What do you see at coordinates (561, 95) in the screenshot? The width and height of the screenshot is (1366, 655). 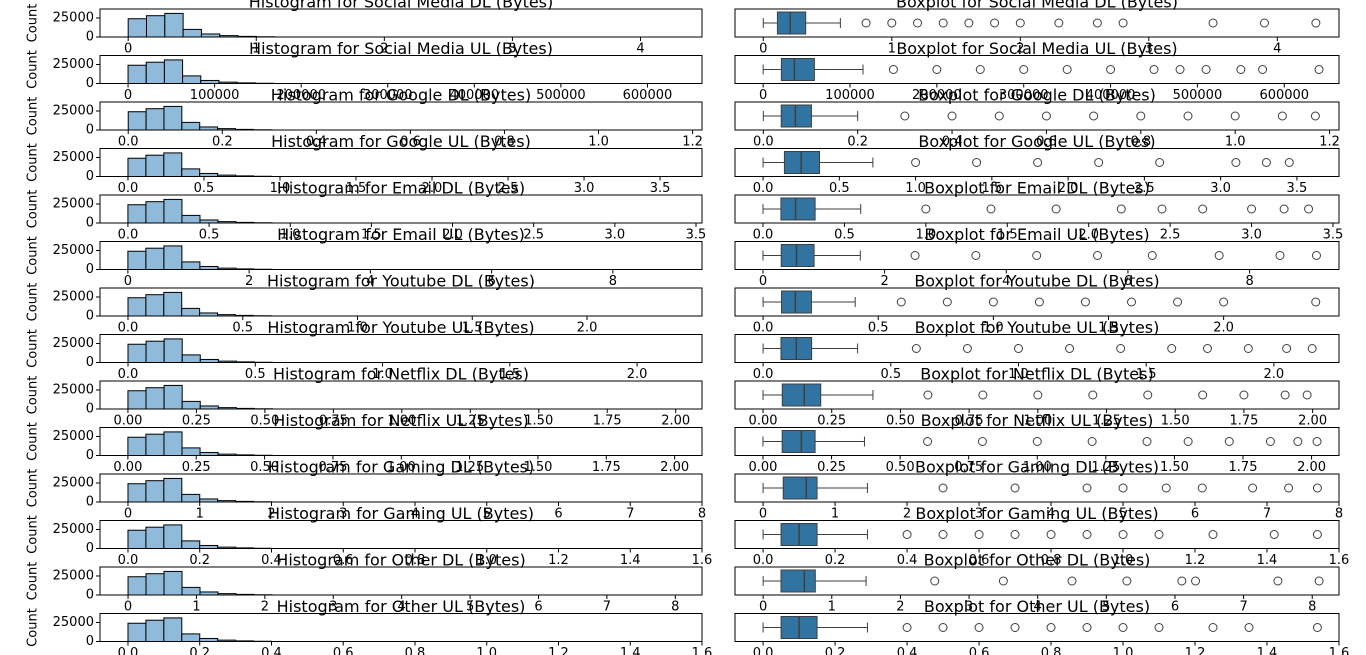 I see `x-tick-label: 500000` at bounding box center [561, 95].